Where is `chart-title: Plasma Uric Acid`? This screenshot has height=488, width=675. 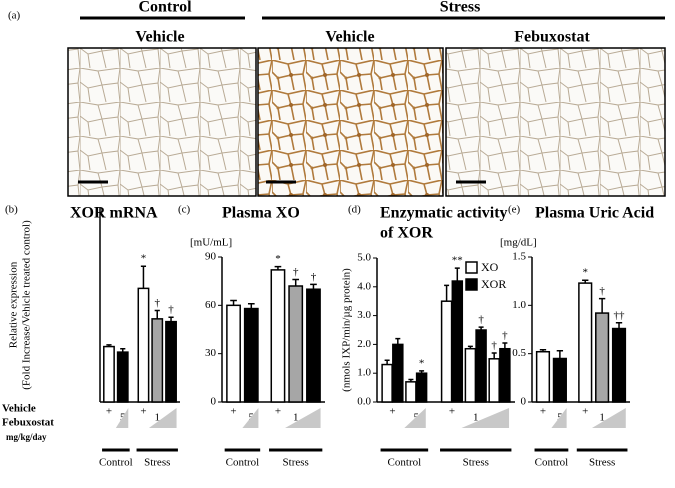 chart-title: Plasma Uric Acid is located at coordinates (594, 213).